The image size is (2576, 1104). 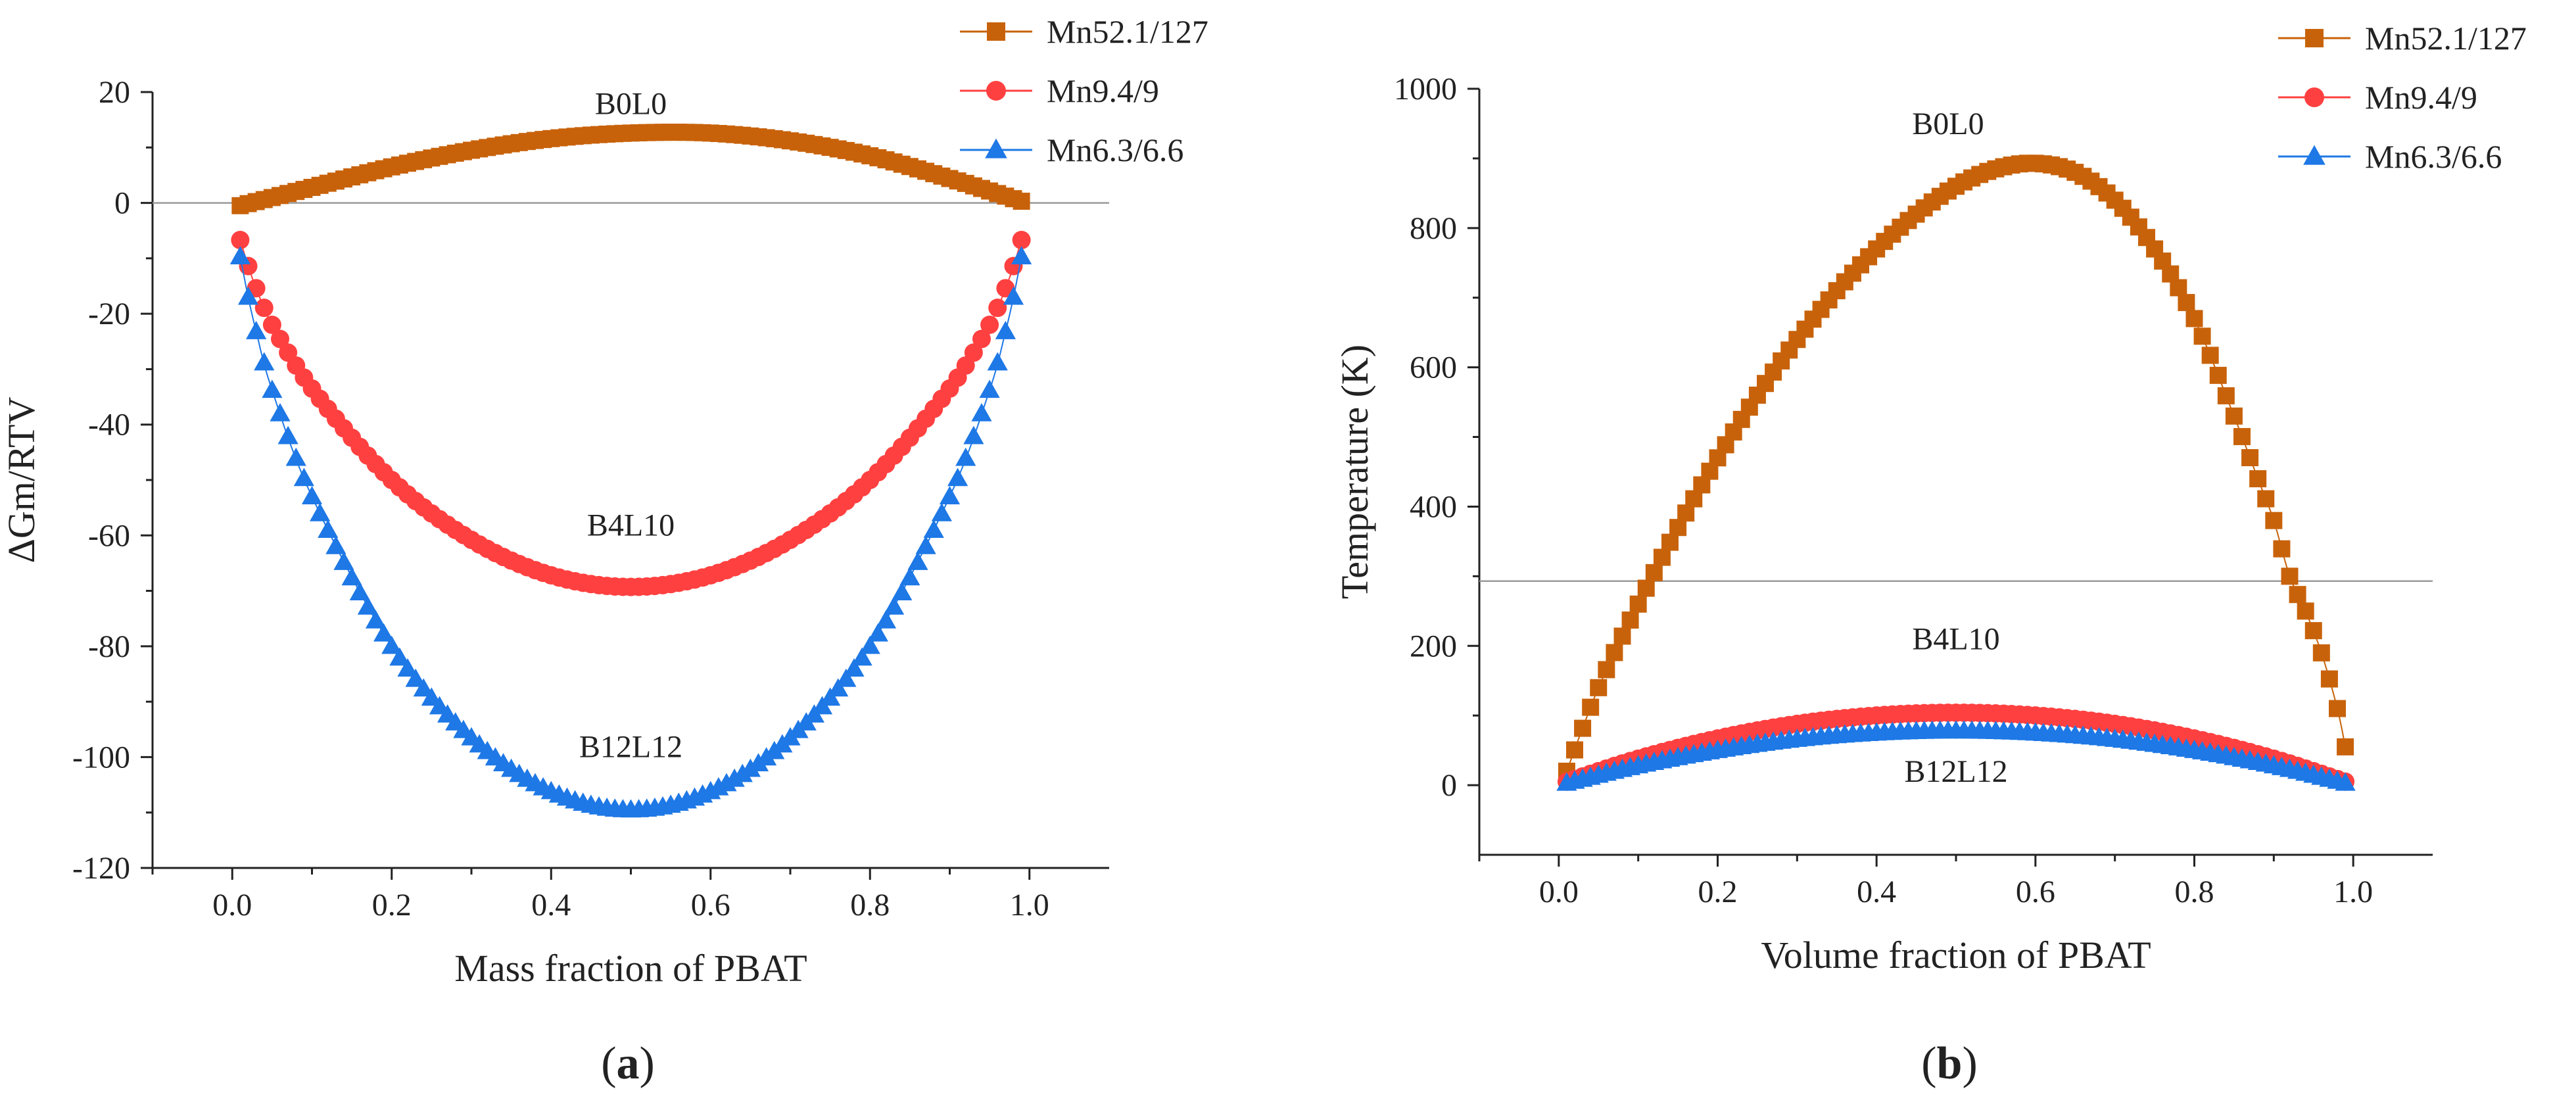 I want to click on x-tick-label: 0.6, so click(x=711, y=905).